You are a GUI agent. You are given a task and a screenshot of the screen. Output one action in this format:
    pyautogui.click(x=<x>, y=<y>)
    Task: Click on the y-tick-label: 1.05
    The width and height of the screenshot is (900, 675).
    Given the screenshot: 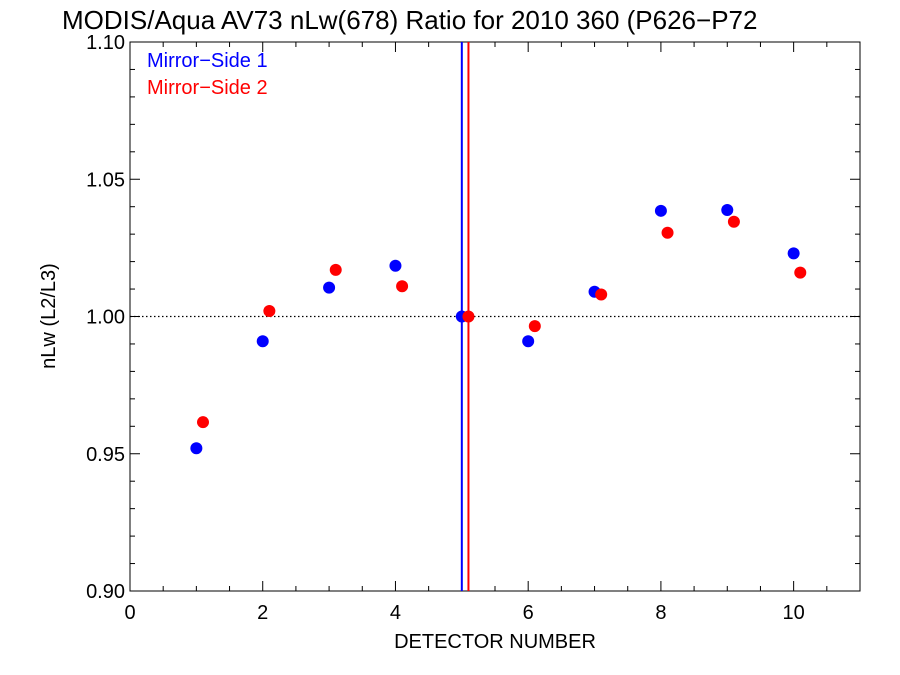 What is the action you would take?
    pyautogui.click(x=105, y=180)
    